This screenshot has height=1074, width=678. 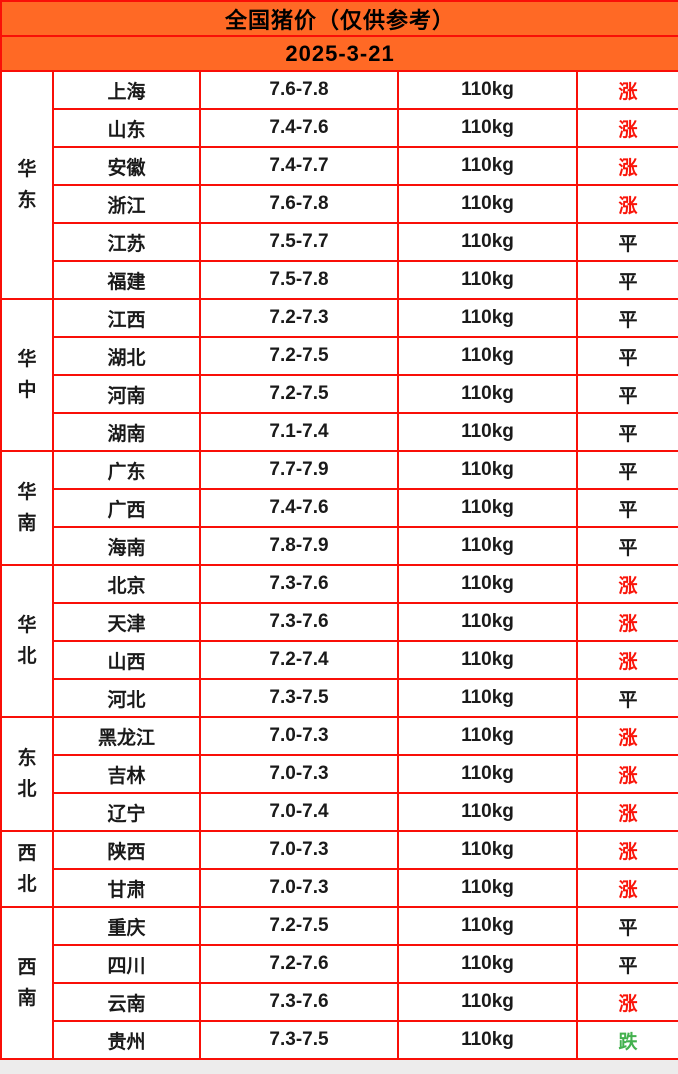 What do you see at coordinates (126, 774) in the screenshot?
I see `province-cell: 吉林` at bounding box center [126, 774].